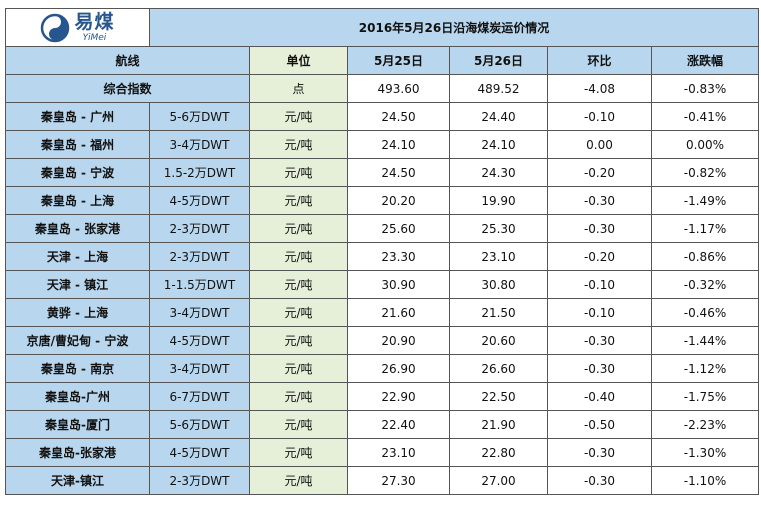  I want to click on index-date-2: 489.52, so click(498, 88).